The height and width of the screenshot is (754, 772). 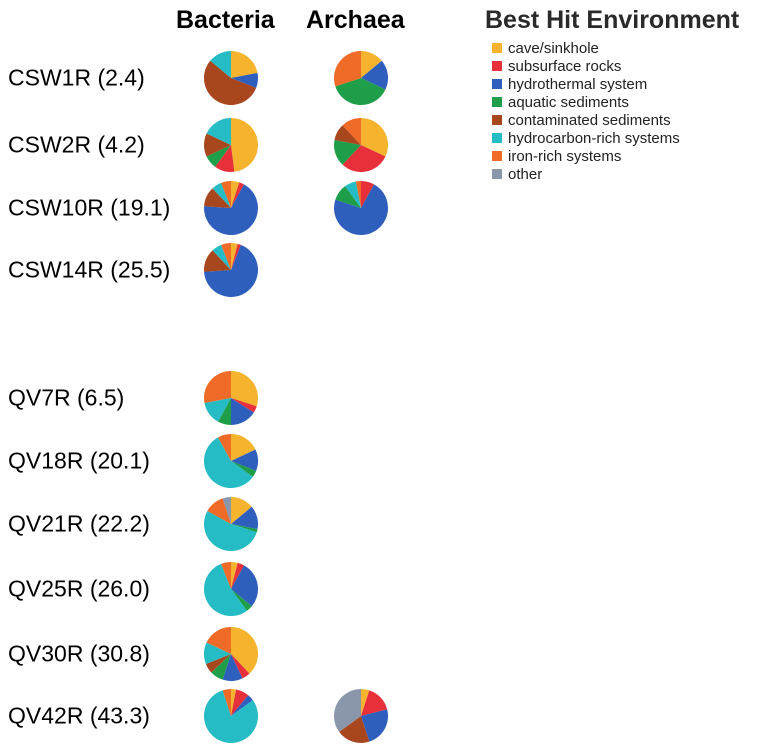 I want to click on legend-item-aquatic-sediments: aquatic sediments, so click(x=586, y=102).